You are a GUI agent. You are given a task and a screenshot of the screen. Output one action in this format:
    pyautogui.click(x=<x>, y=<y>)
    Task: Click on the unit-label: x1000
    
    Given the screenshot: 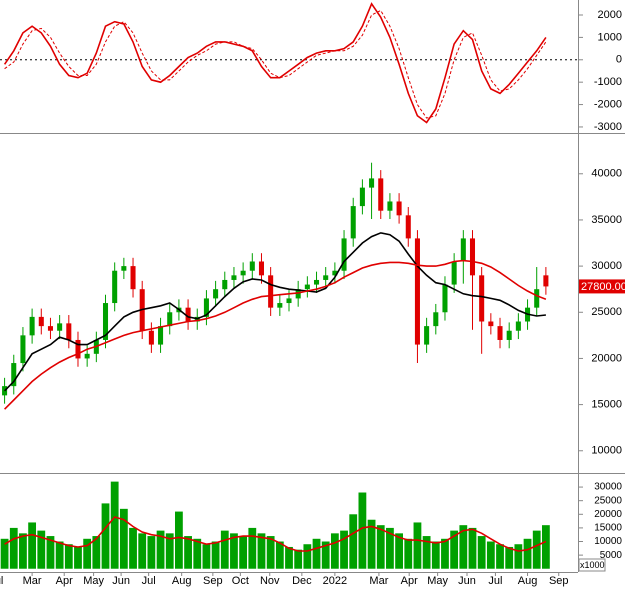 What is the action you would take?
    pyautogui.click(x=592, y=565)
    